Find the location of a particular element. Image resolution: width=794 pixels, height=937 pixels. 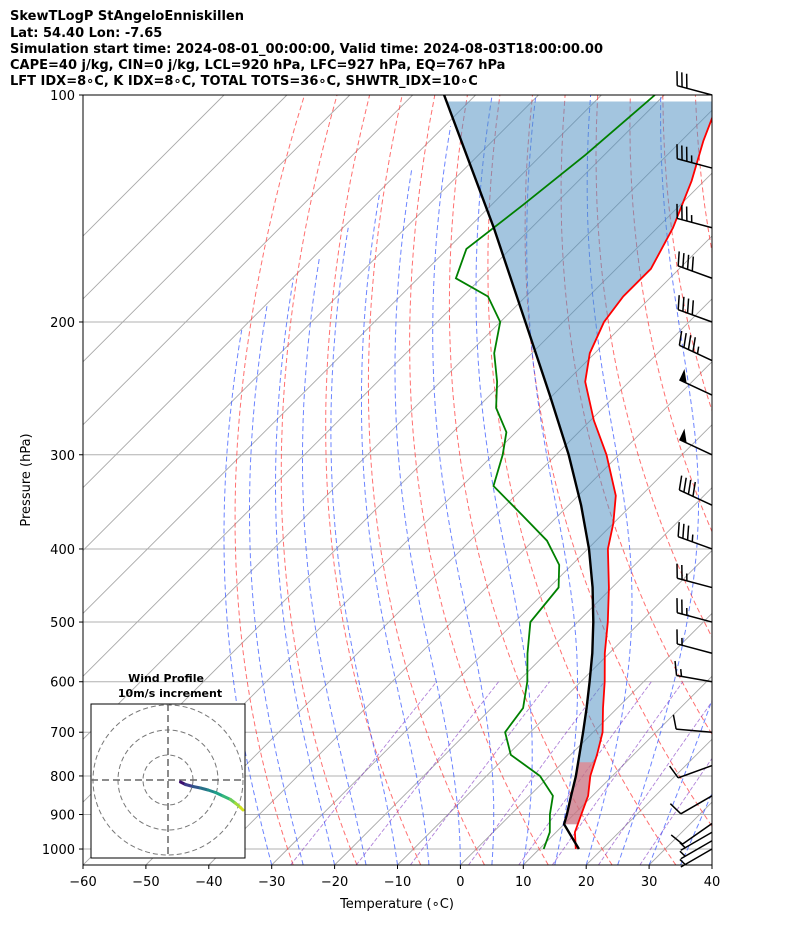

hodograph-inset is located at coordinates (168, 781).